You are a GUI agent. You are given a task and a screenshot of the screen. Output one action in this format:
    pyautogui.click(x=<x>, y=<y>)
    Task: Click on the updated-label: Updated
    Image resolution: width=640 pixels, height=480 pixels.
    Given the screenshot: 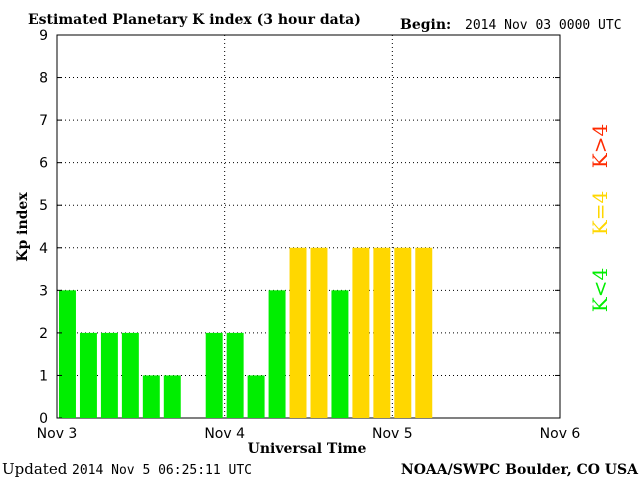 What is the action you would take?
    pyautogui.click(x=35, y=469)
    